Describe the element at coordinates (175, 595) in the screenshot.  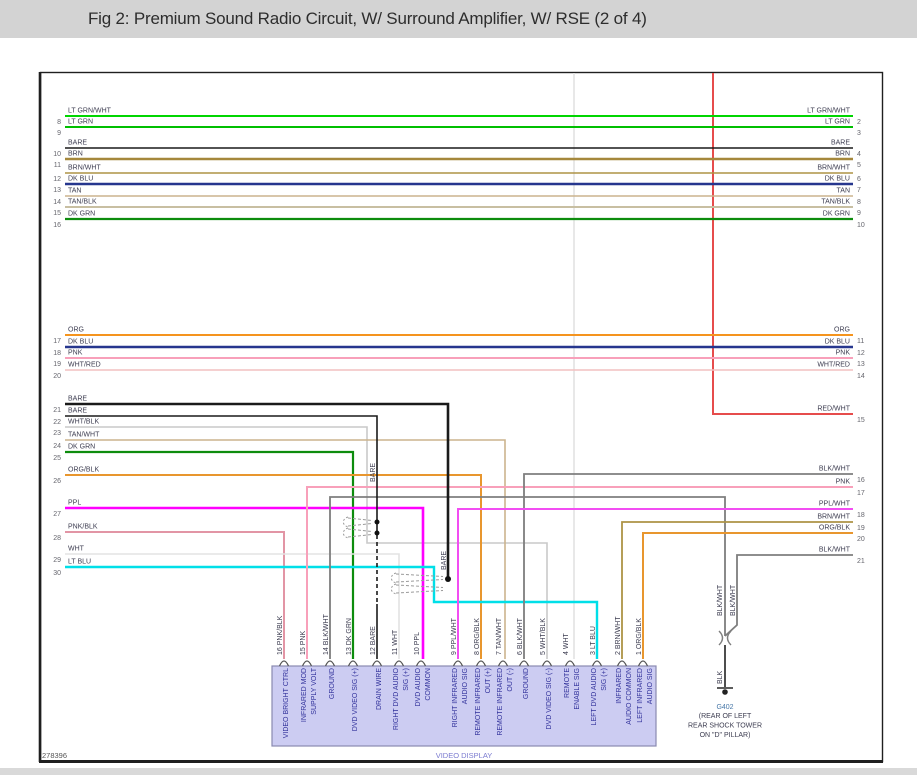
I see `wire-pnk-blk` at that location.